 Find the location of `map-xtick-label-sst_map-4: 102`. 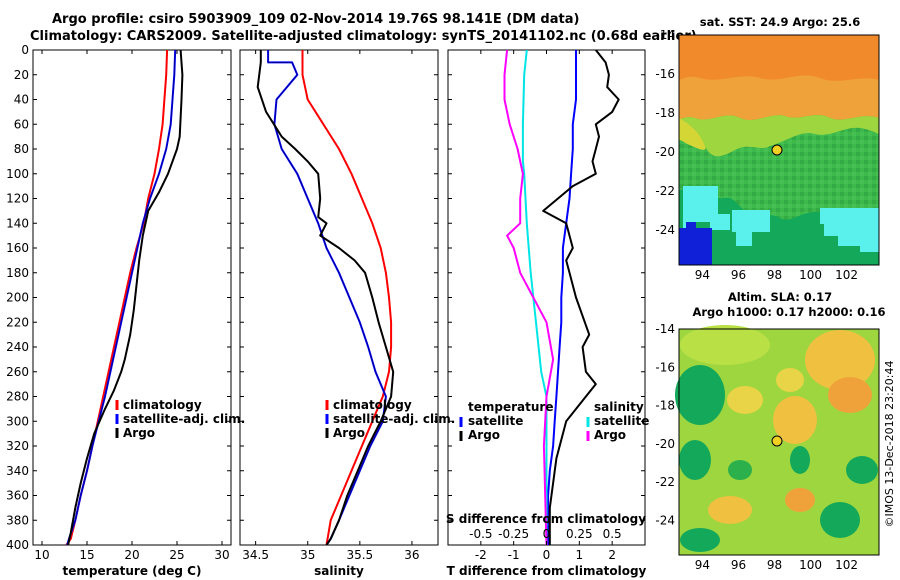

map-xtick-label-sst_map-4: 102 is located at coordinates (846, 275).